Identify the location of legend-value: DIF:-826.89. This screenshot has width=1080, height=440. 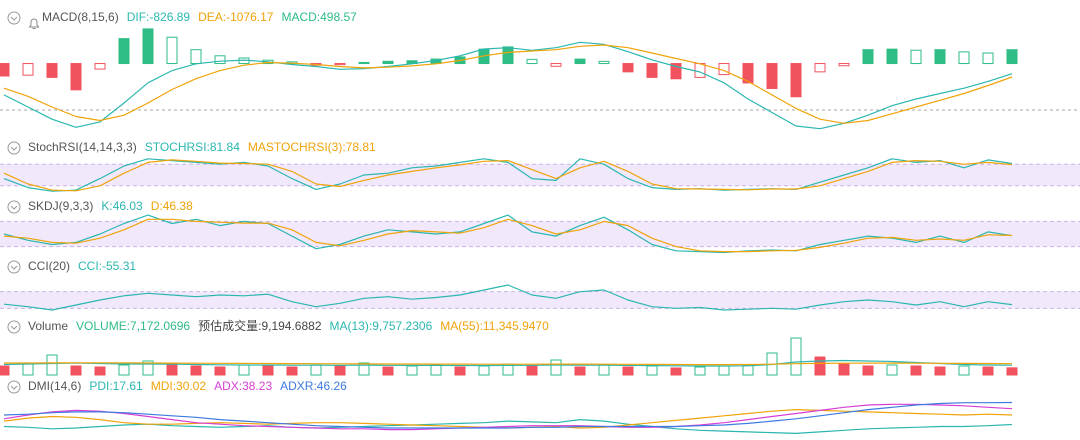
(159, 17).